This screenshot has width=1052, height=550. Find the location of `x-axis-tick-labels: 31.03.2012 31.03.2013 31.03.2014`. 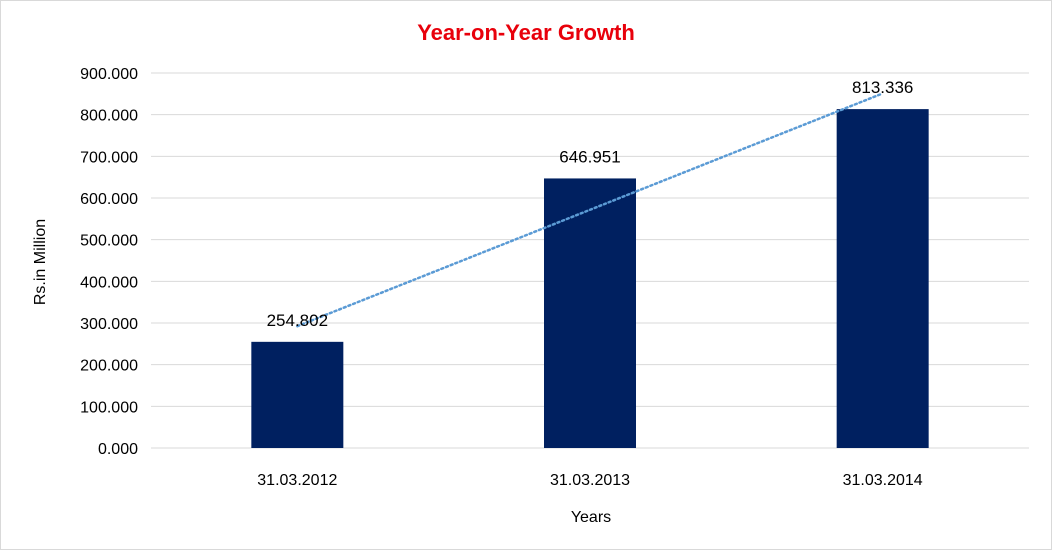

x-axis-tick-labels: 31.03.2012 31.03.2013 31.03.2014 is located at coordinates (590, 480).